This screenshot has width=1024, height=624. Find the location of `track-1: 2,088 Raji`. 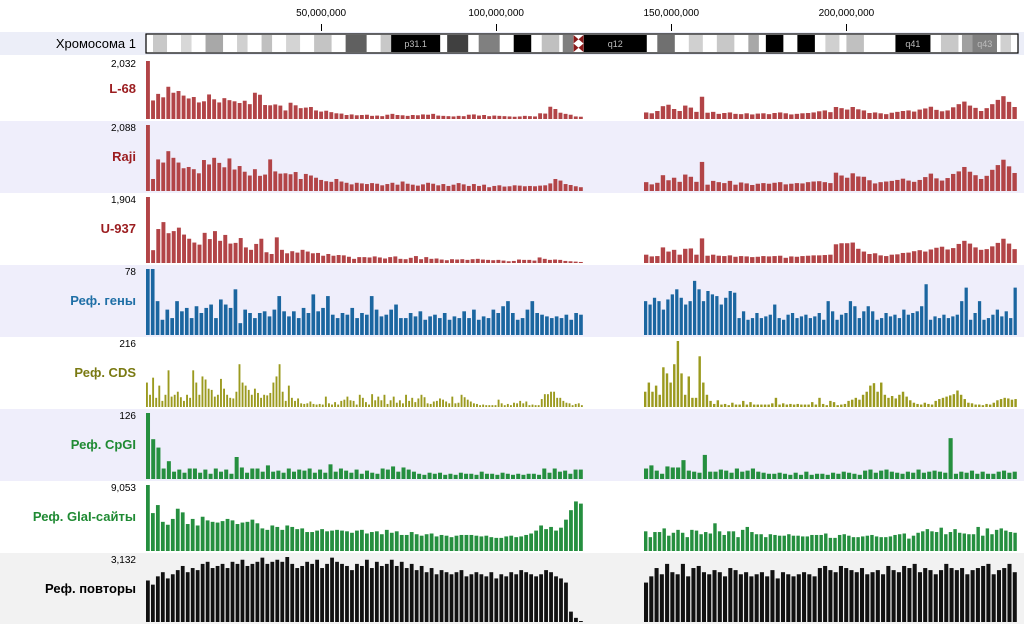

track-1: 2,088 Raji is located at coordinates (512, 157).